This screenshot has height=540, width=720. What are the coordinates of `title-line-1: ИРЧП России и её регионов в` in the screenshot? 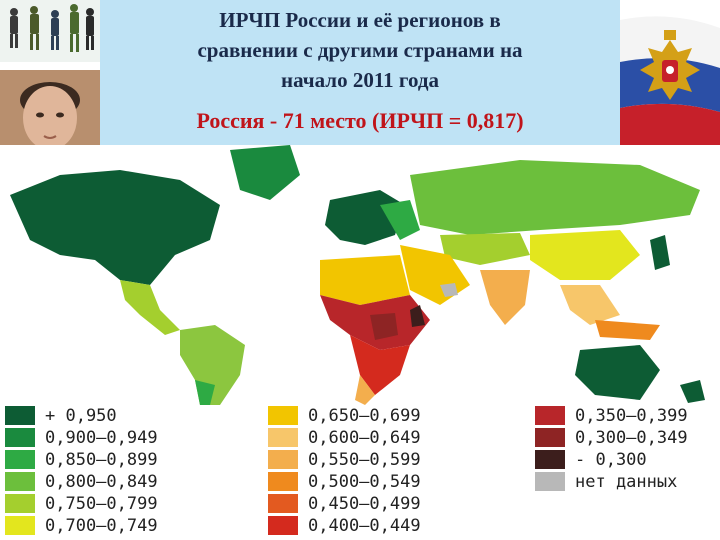 It's located at (360, 20).